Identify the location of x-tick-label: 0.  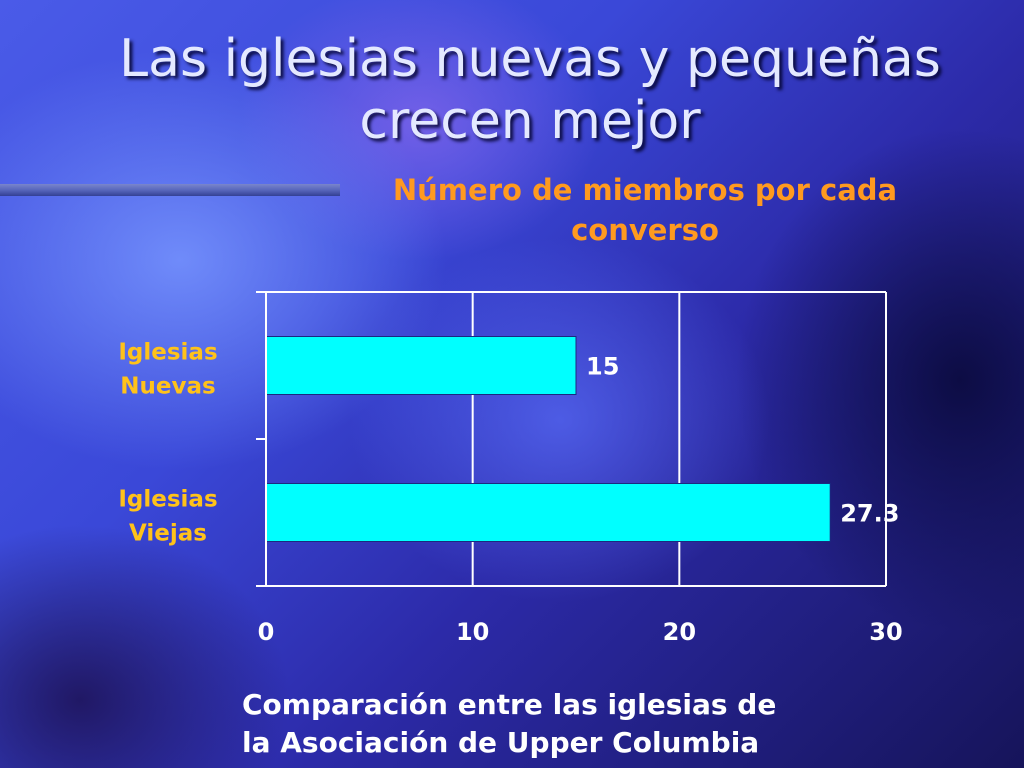
(266, 632).